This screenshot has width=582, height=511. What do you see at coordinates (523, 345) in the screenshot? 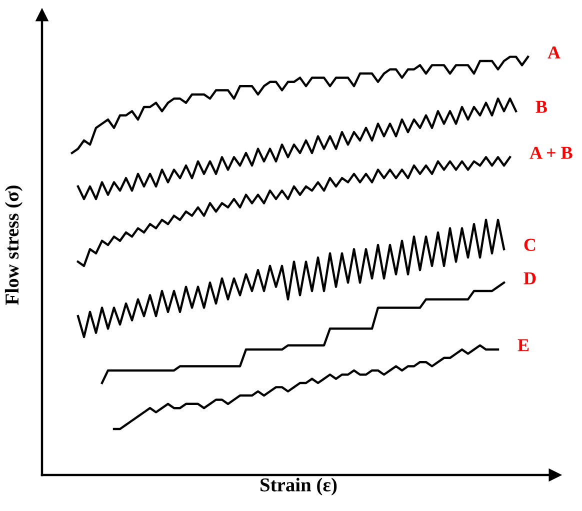
I see `series-label: E` at bounding box center [523, 345].